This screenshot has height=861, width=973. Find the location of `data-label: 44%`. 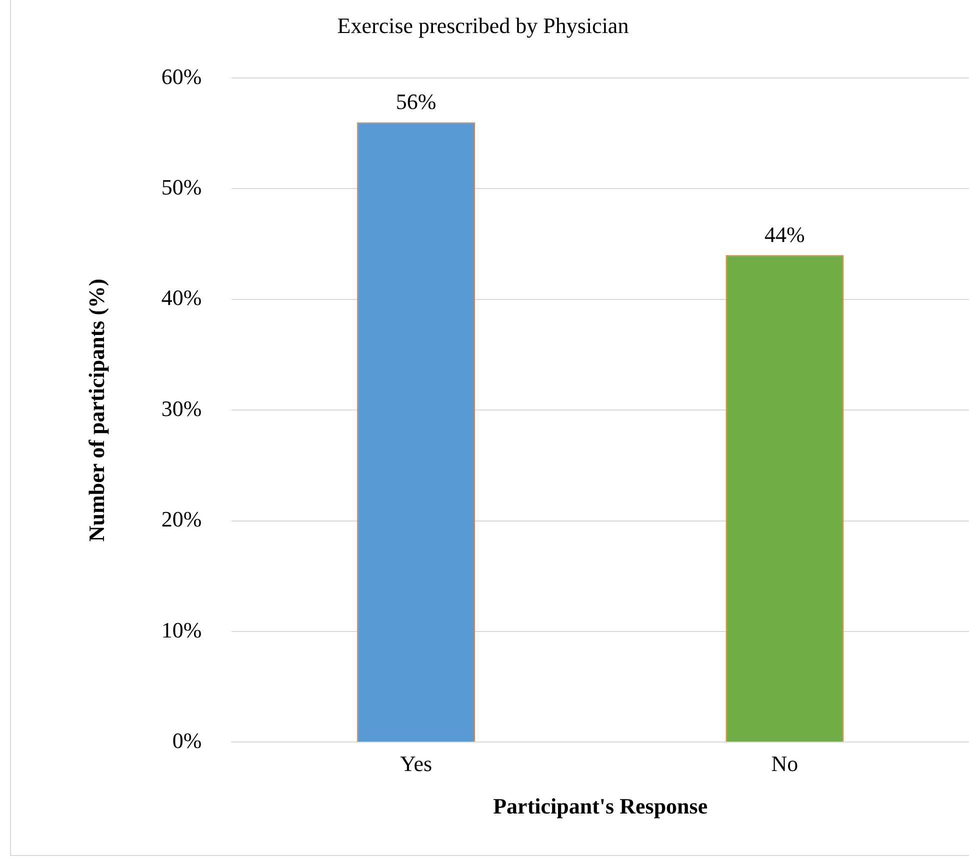

data-label: 44% is located at coordinates (784, 234).